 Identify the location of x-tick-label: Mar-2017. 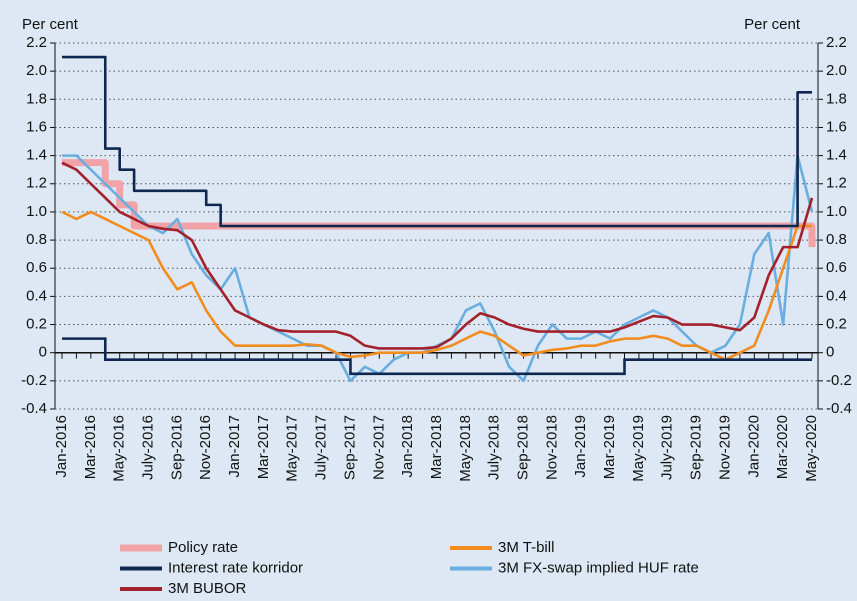
(263, 447).